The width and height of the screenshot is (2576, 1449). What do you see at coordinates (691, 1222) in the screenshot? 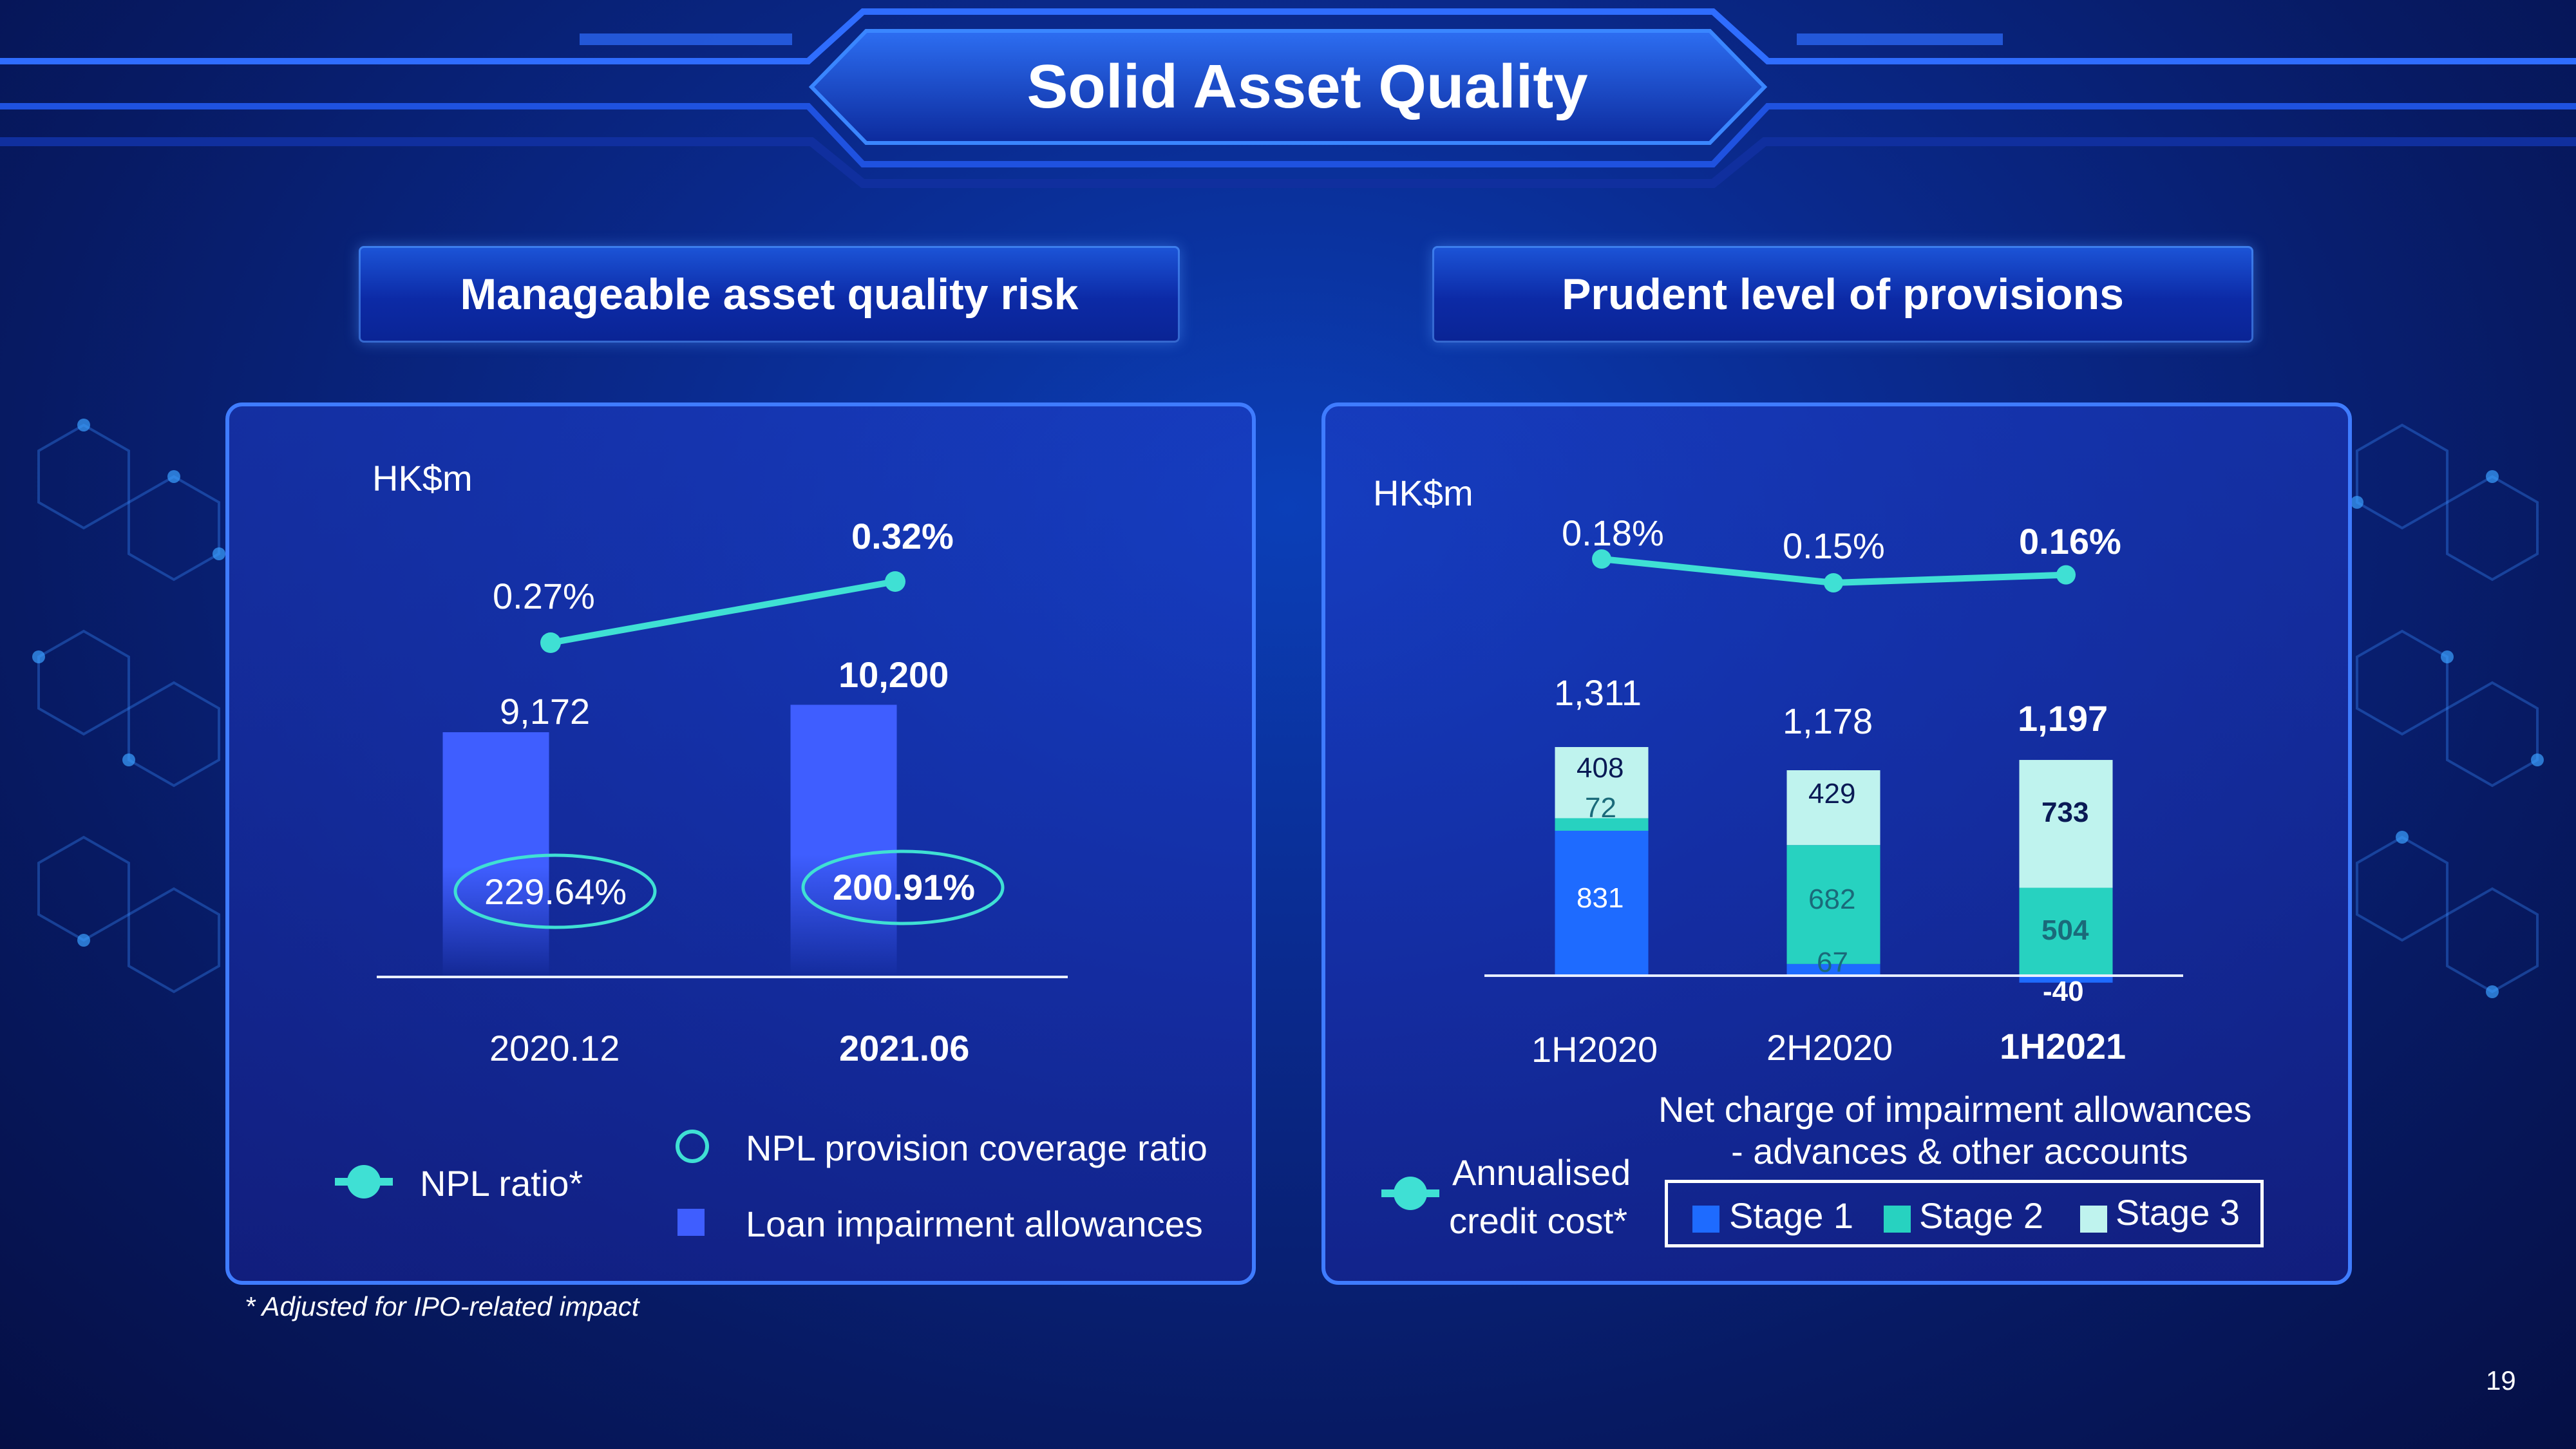
I see `allowances-legend-icon` at bounding box center [691, 1222].